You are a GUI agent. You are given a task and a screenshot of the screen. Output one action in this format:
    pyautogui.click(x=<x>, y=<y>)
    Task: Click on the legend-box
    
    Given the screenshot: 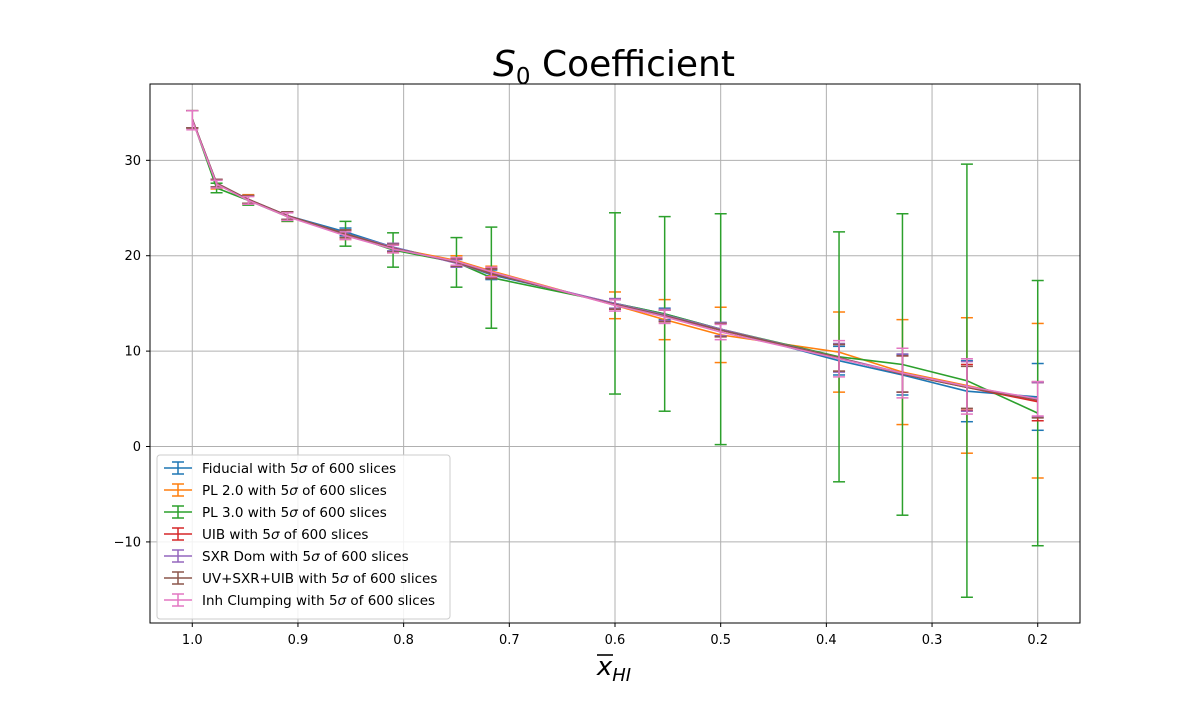 What is the action you would take?
    pyautogui.click(x=303, y=537)
    